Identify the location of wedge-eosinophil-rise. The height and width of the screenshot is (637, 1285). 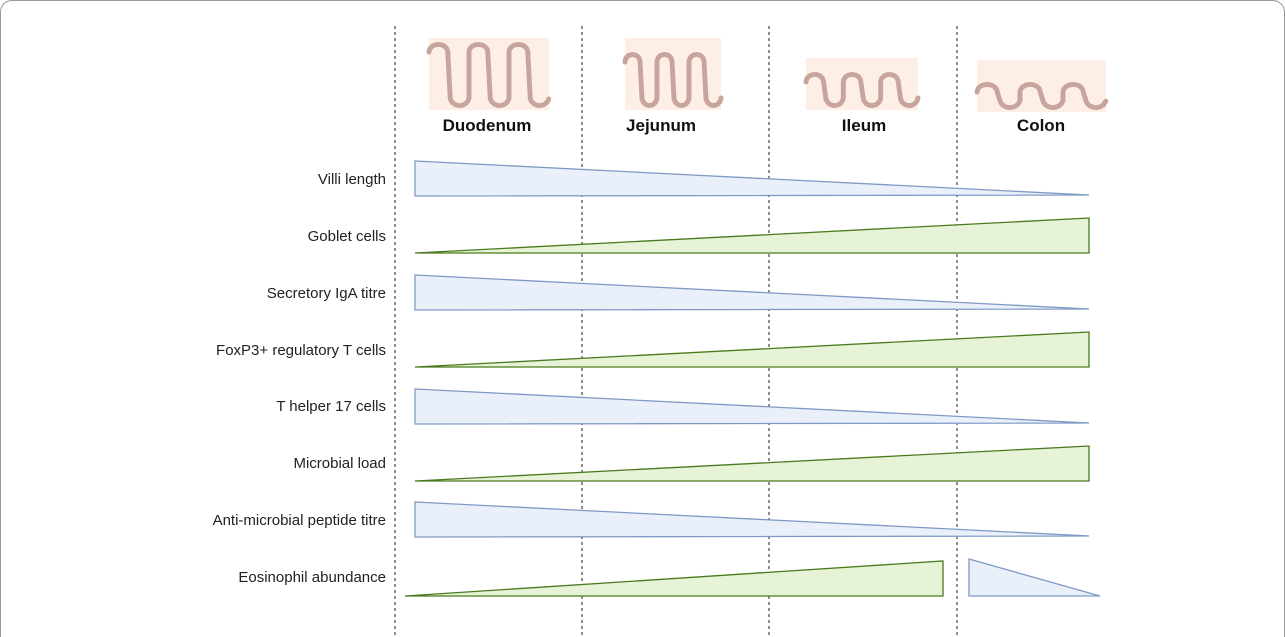
(674, 578).